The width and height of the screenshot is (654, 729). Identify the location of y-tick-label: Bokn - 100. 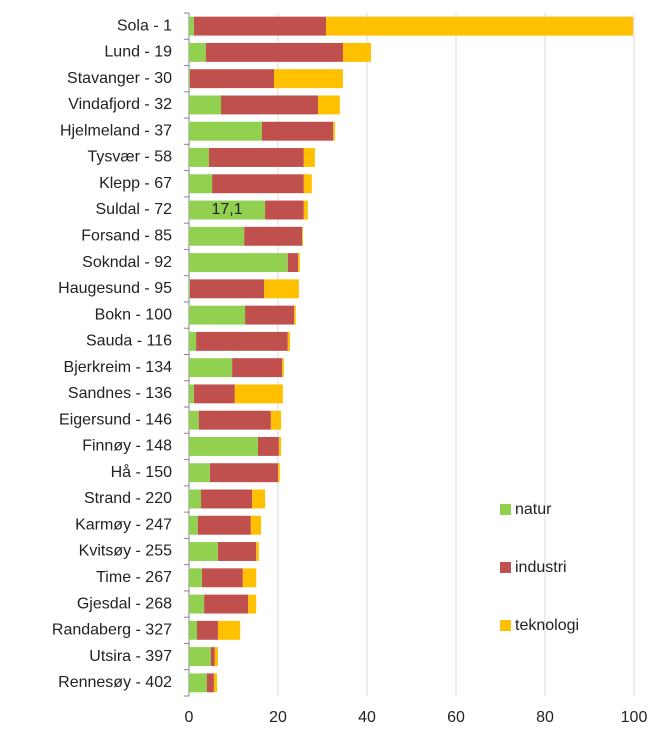
(133, 314).